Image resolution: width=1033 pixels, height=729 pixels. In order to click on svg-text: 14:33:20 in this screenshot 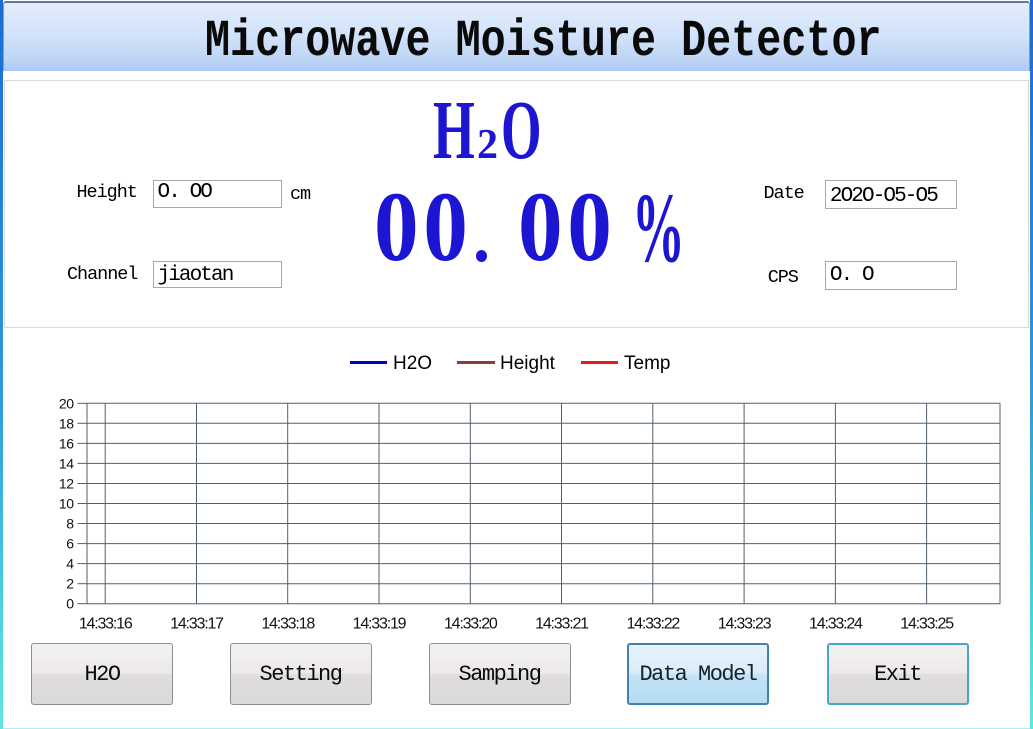, I will do `click(471, 624)`.